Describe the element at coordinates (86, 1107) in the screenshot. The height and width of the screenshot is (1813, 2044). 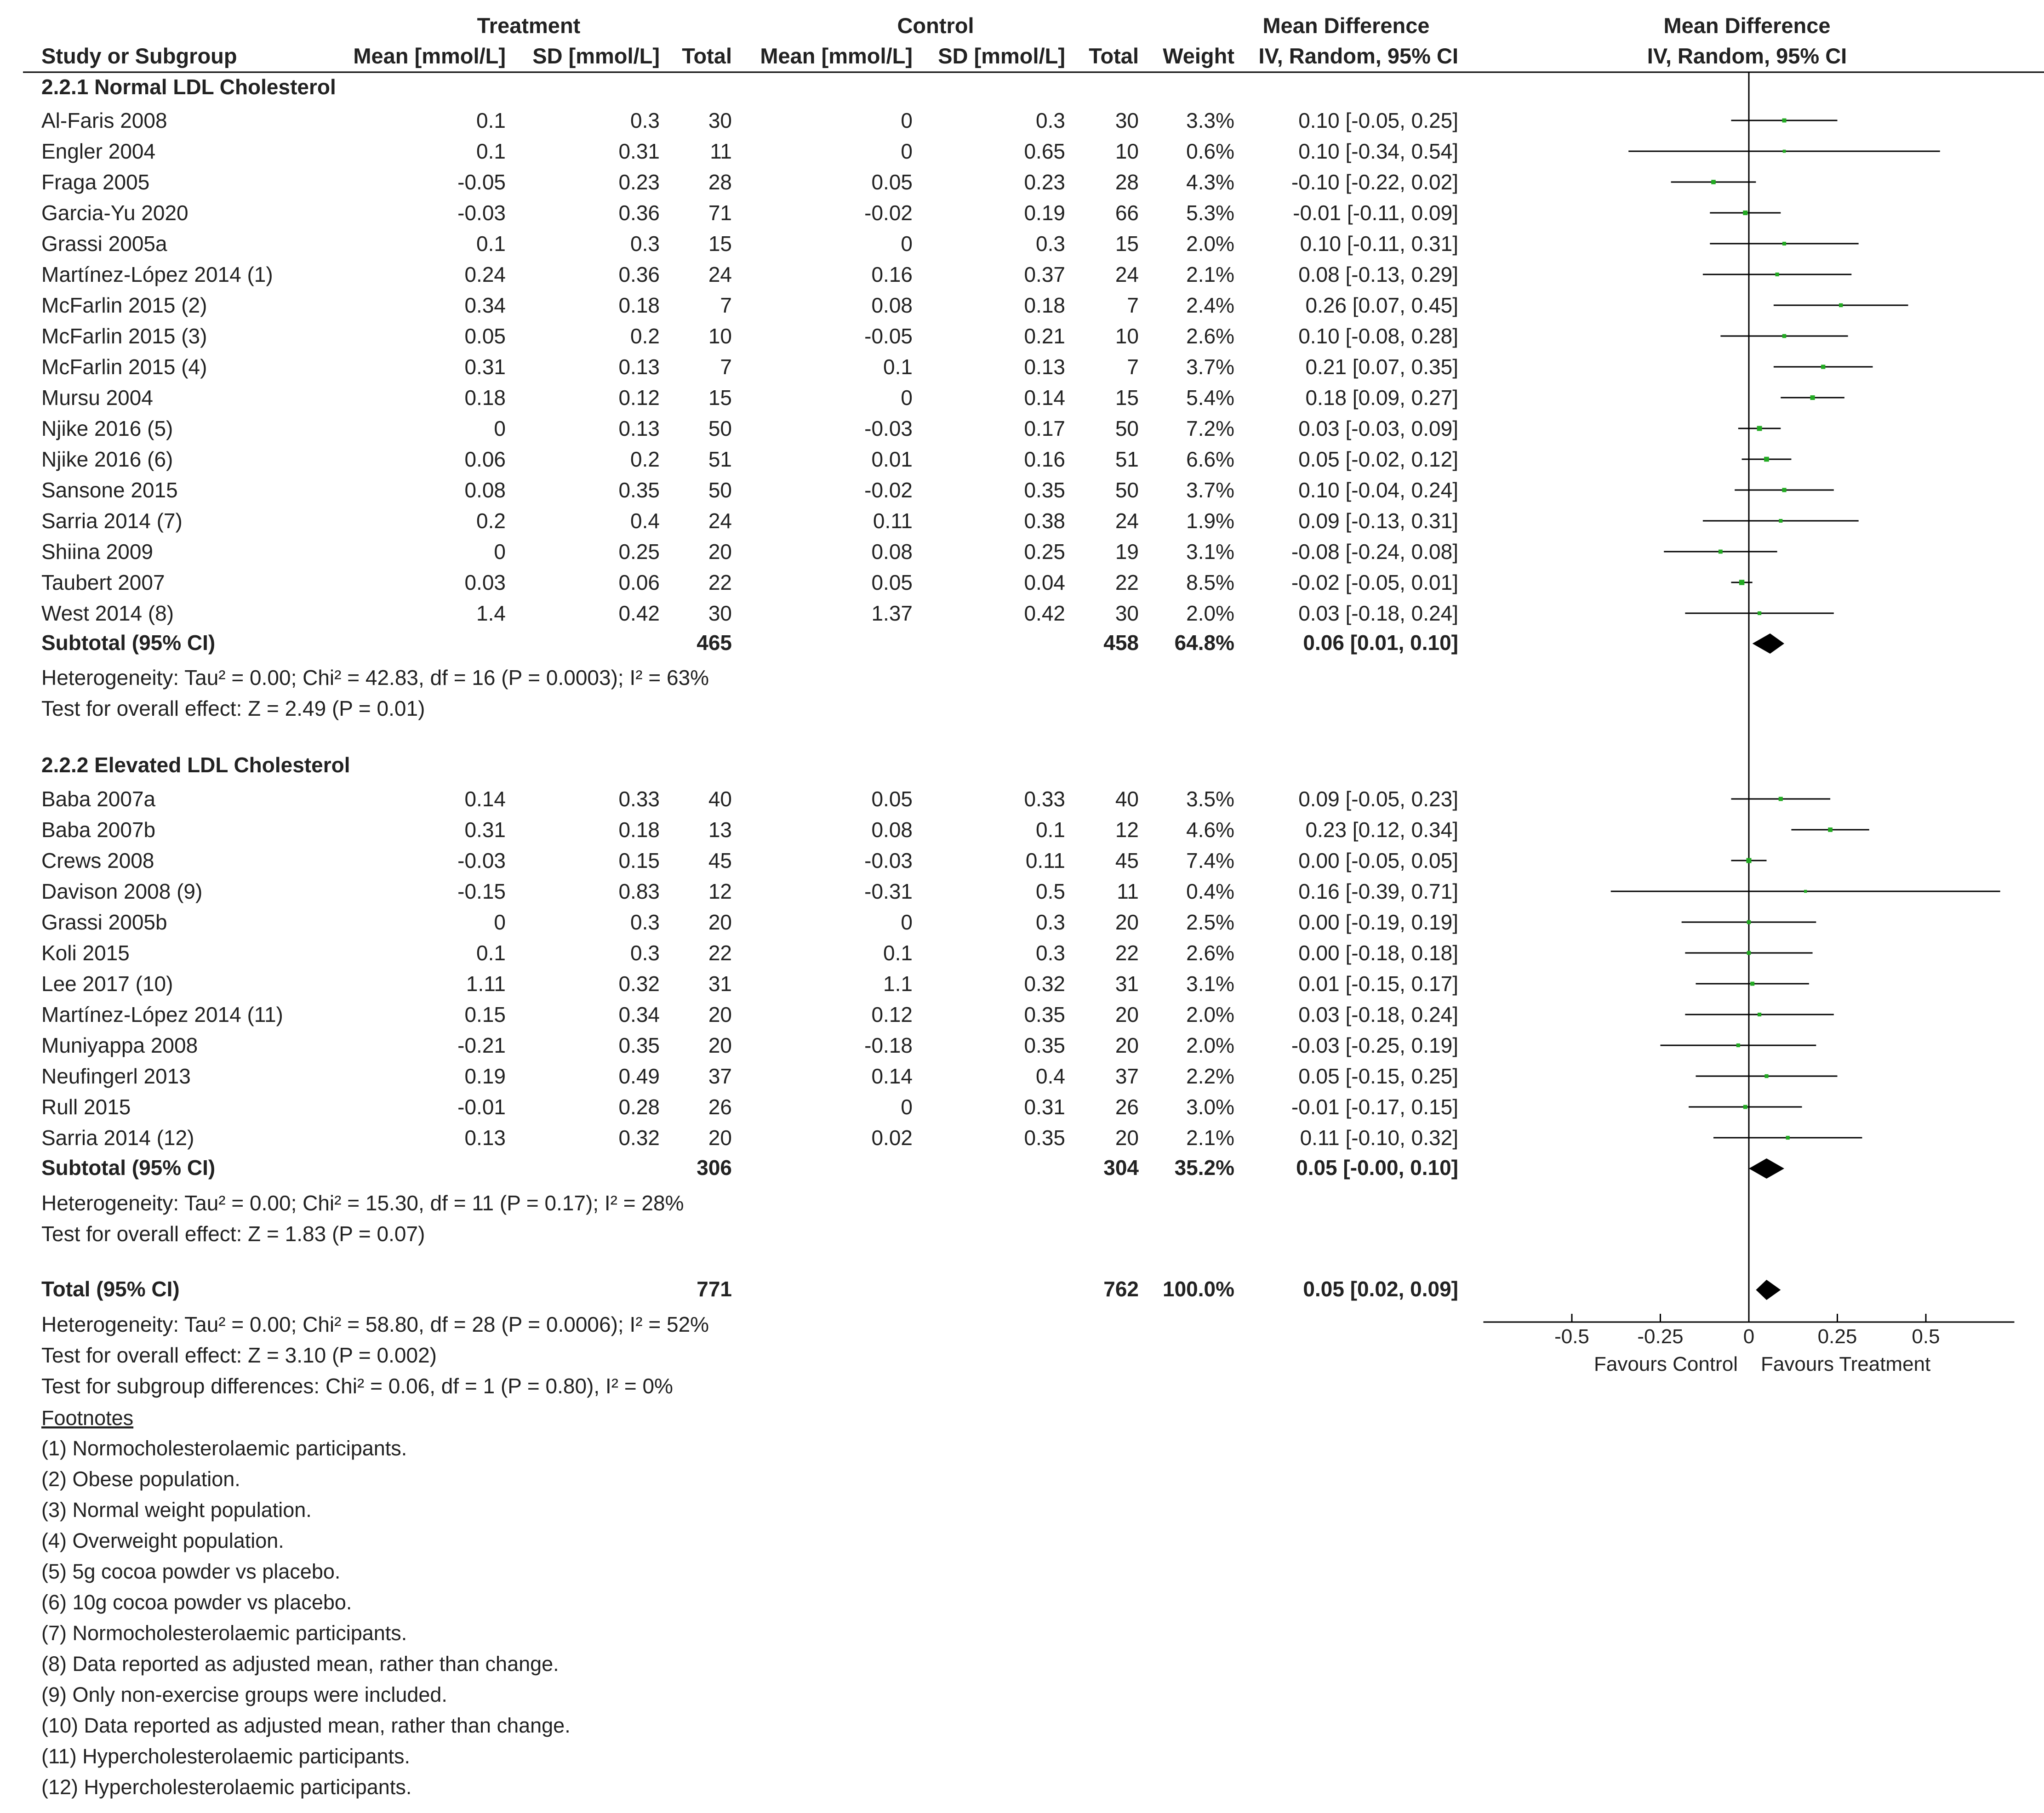
I see `study-label: Rull 2015` at that location.